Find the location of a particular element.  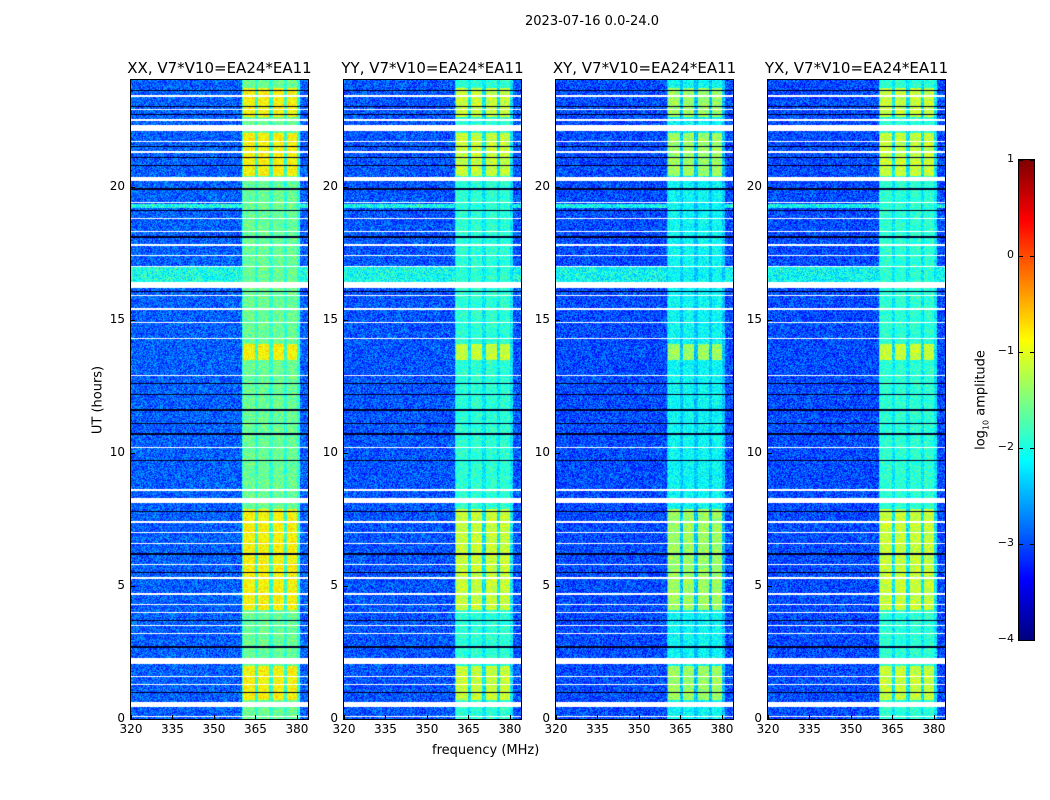

colorbar-label: log10 amplitude is located at coordinates (982, 400).